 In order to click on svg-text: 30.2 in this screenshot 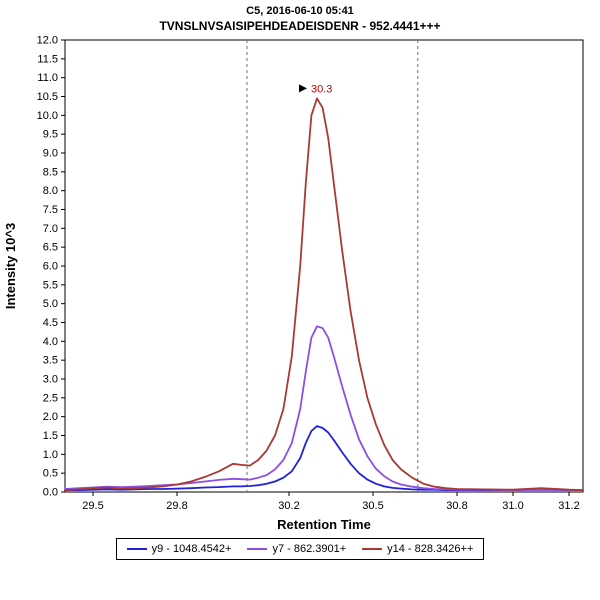, I will do `click(288, 506)`.